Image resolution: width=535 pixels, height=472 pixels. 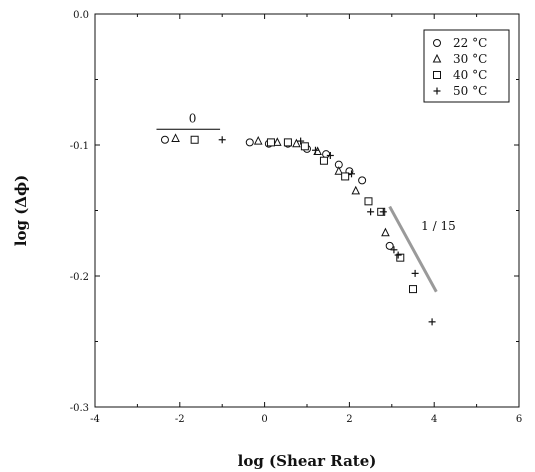 I want to click on legend-label: 22 °C, so click(x=470, y=43).